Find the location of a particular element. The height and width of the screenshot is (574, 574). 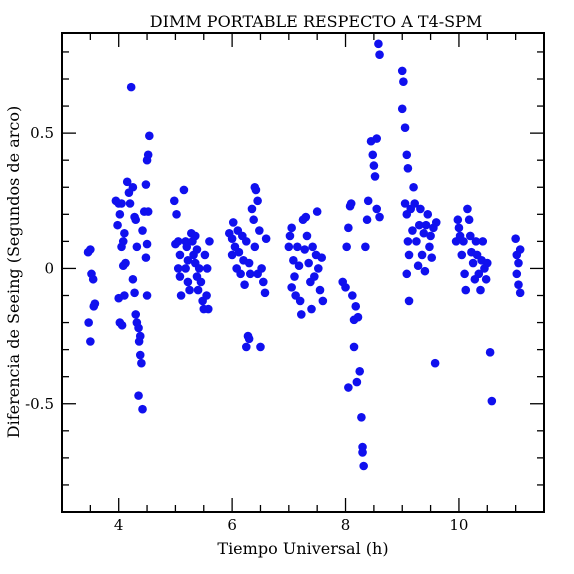

x-tick-label: 6 is located at coordinates (232, 525).